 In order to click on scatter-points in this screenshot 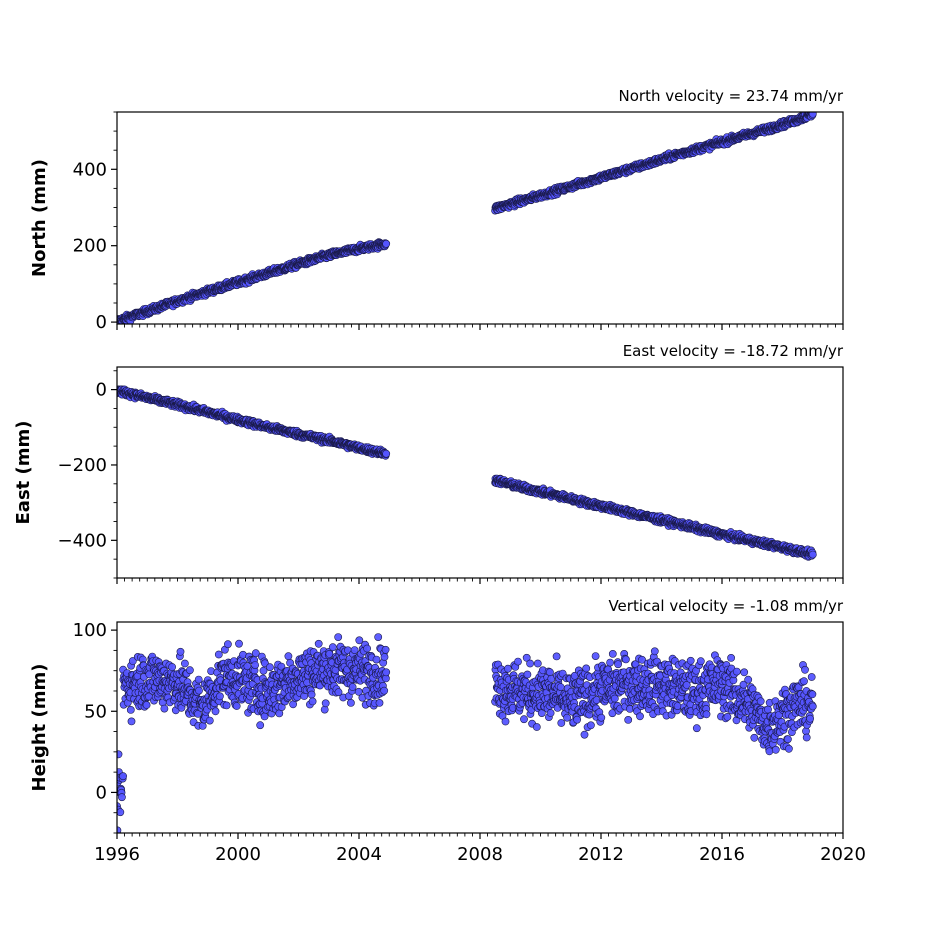, I will do `click(467, 473)`.